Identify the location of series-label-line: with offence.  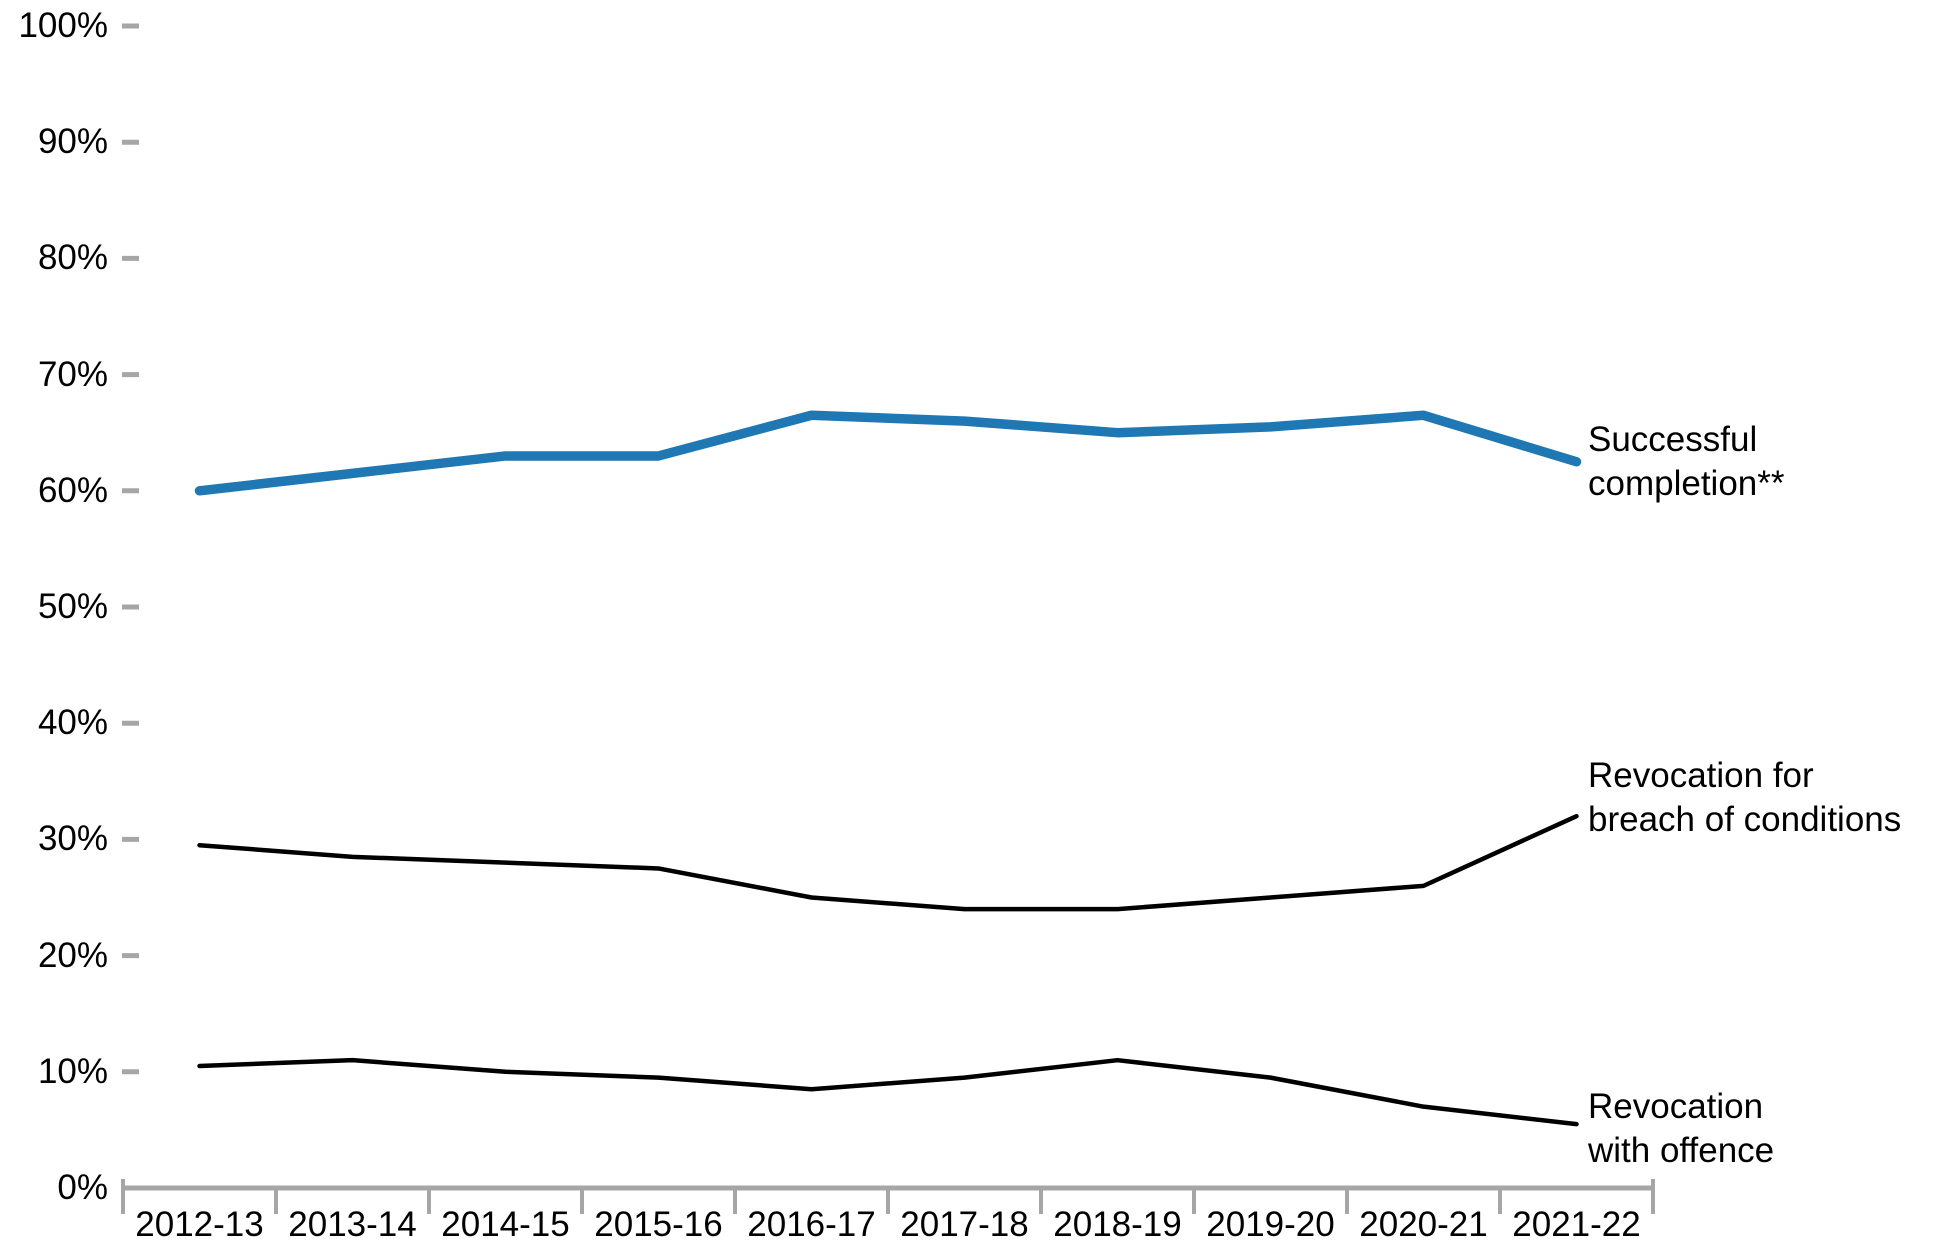
(1681, 1150).